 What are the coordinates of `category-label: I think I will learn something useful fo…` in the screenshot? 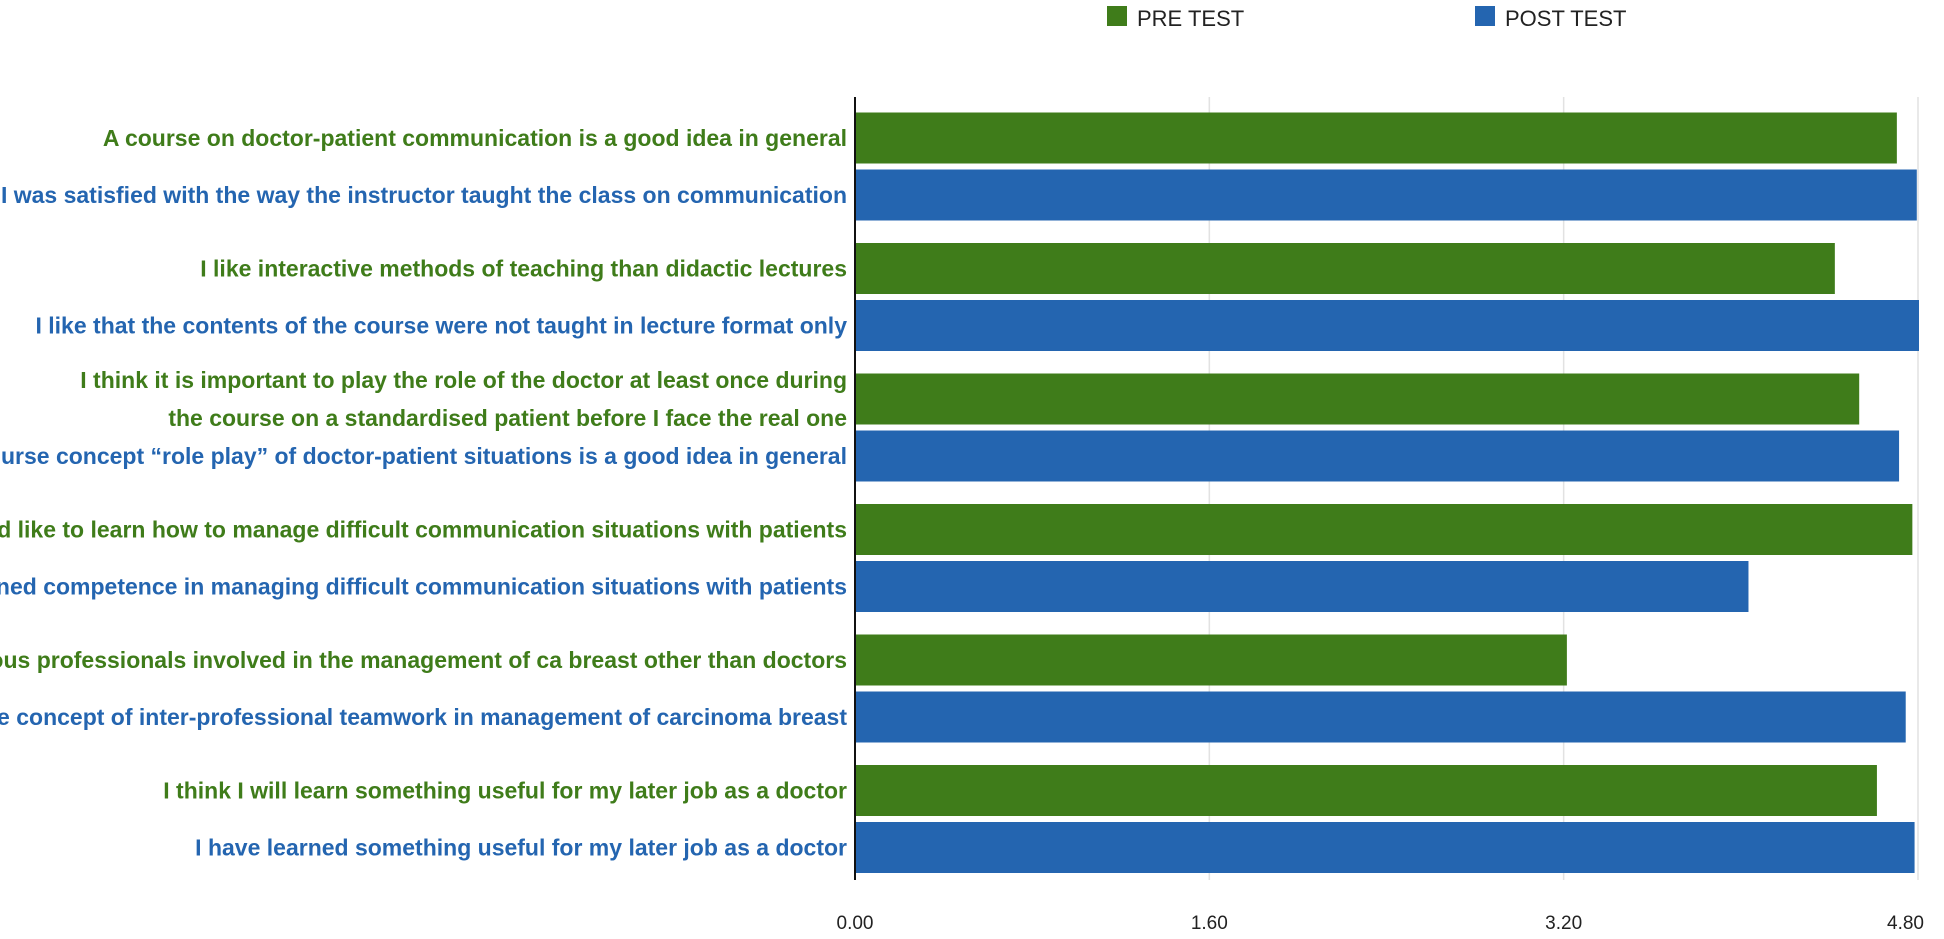 It's located at (505, 791).